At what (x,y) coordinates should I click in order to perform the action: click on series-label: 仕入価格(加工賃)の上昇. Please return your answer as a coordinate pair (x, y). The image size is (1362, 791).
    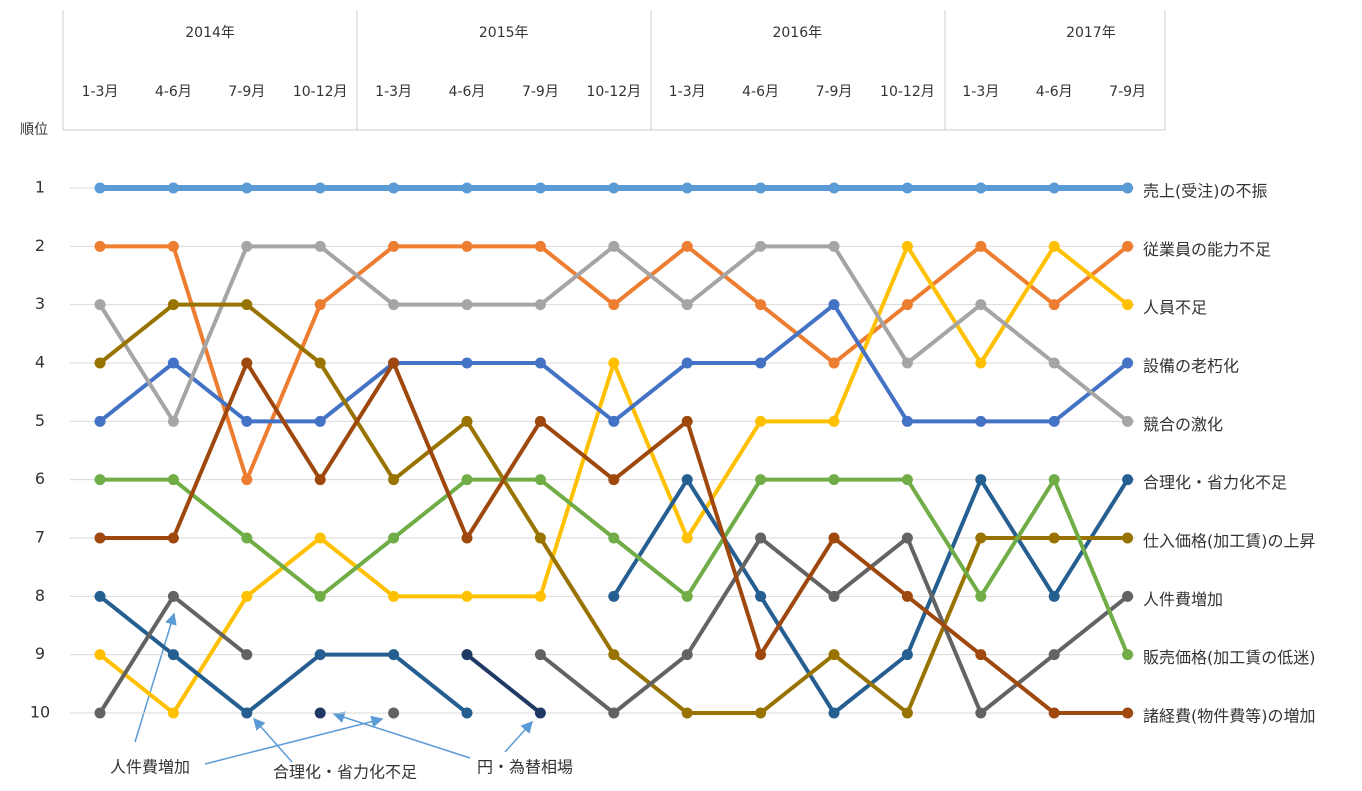
    Looking at the image, I should click on (1229, 541).